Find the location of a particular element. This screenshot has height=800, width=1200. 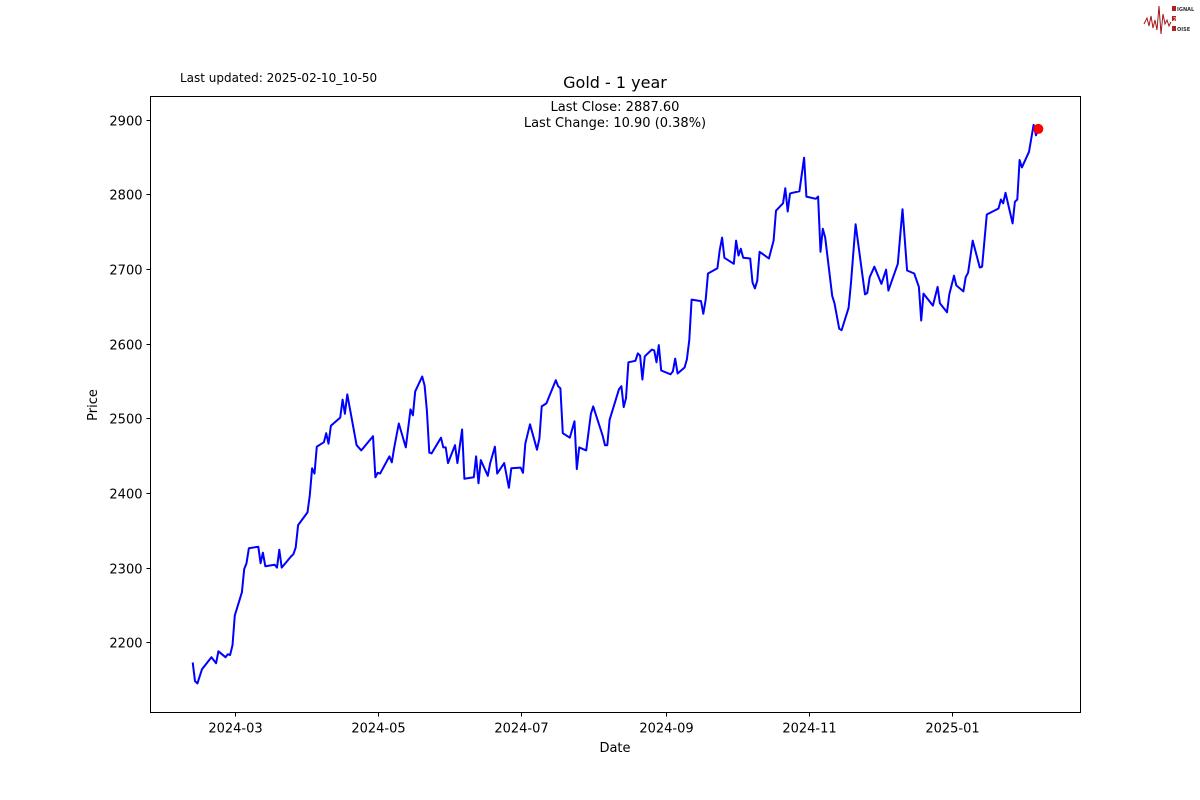

y-tick-label: 2800 is located at coordinates (125, 196).